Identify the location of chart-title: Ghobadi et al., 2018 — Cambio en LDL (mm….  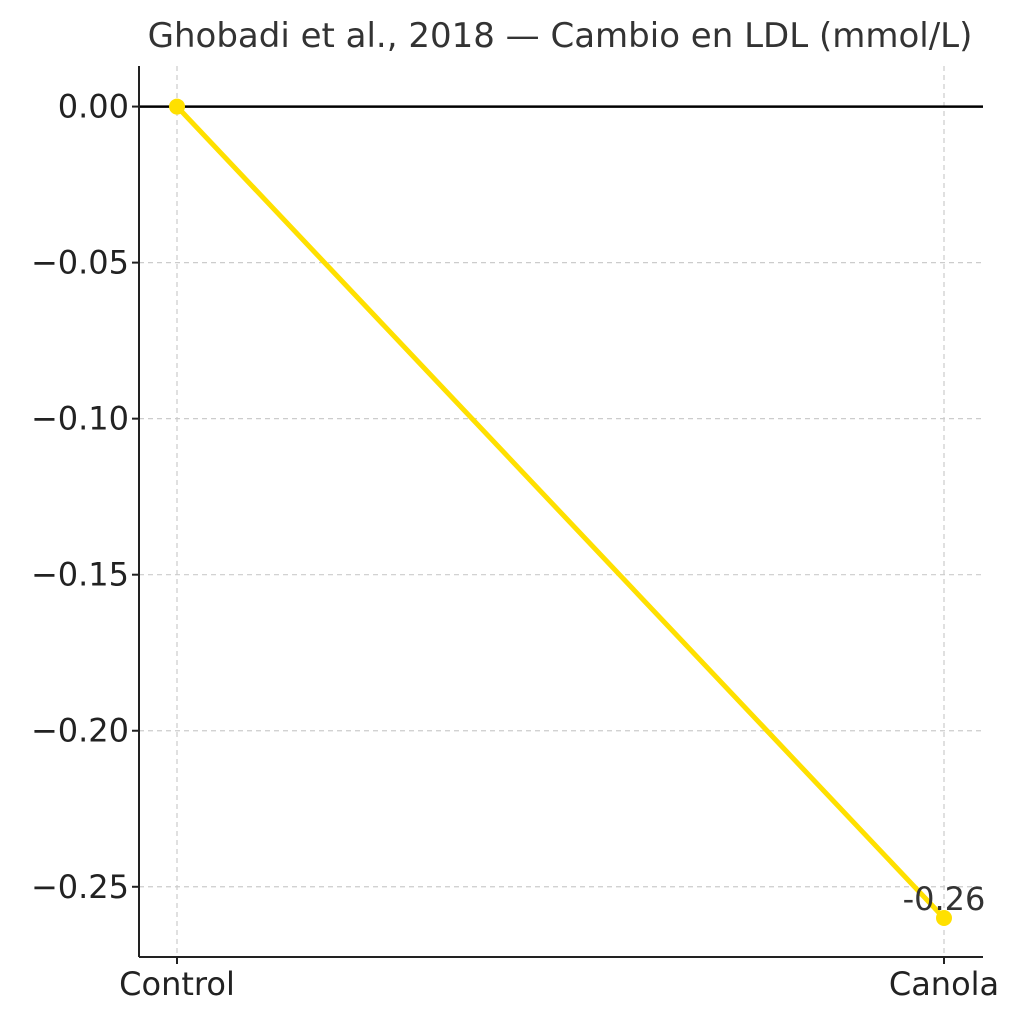
(560, 36).